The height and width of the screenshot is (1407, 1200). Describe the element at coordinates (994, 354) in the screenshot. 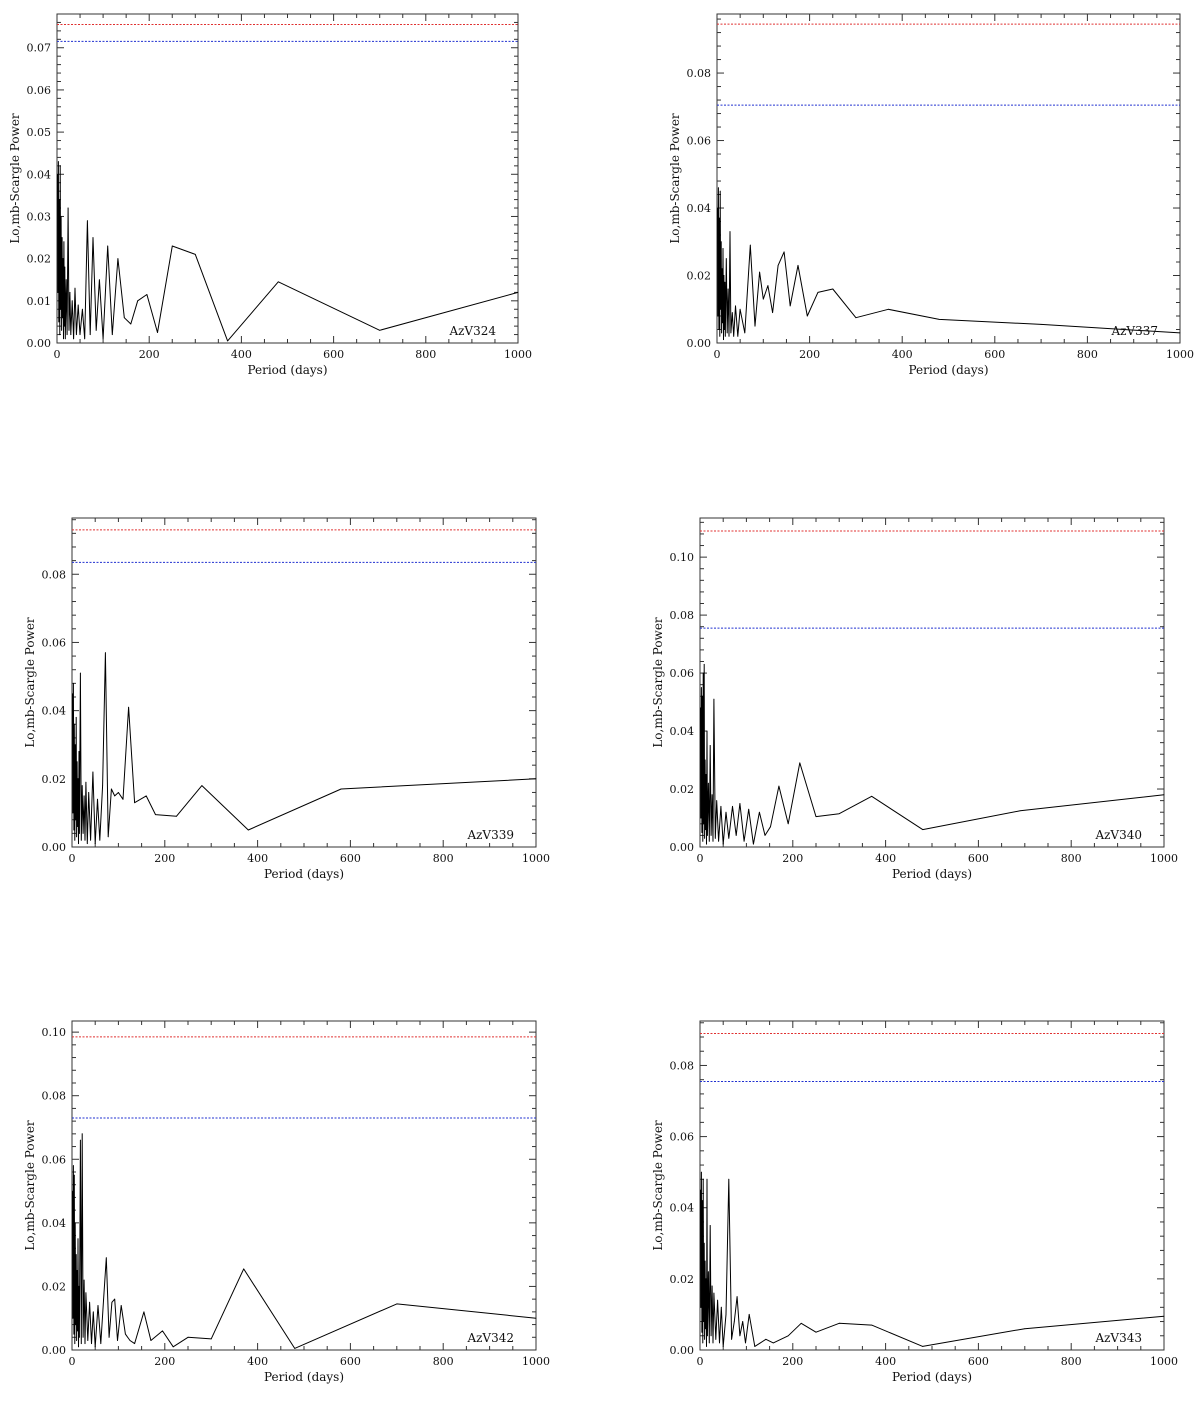

I see `x-tick-label: 600` at that location.